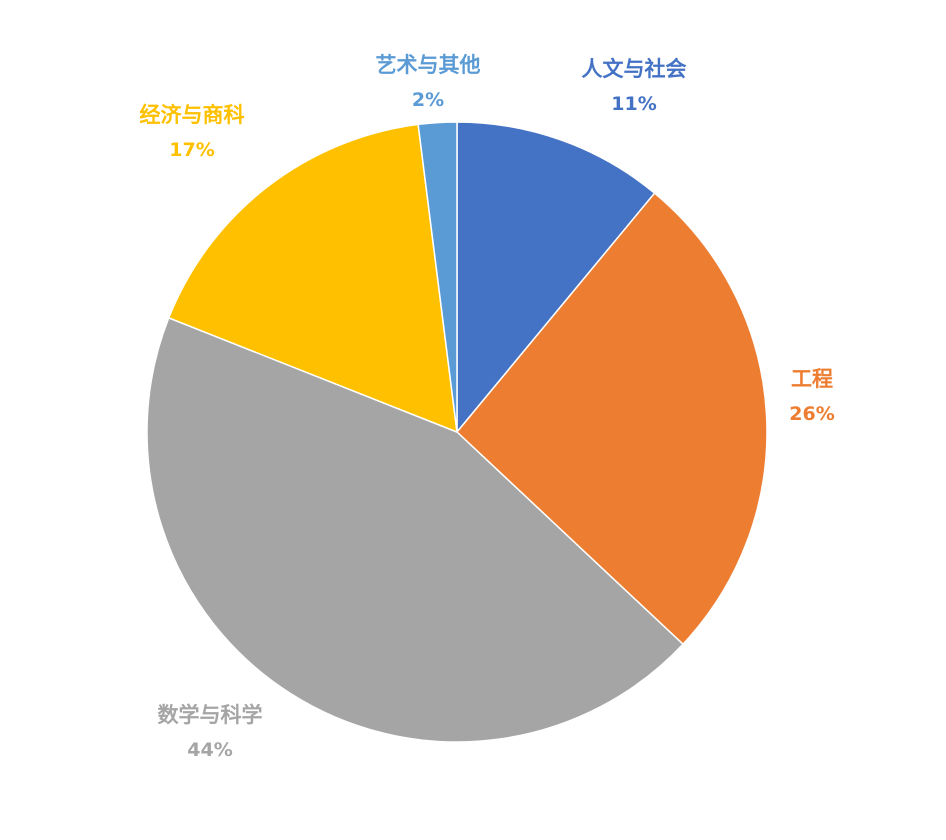  I want to click on slice-value-label-2: 26%, so click(811, 414).